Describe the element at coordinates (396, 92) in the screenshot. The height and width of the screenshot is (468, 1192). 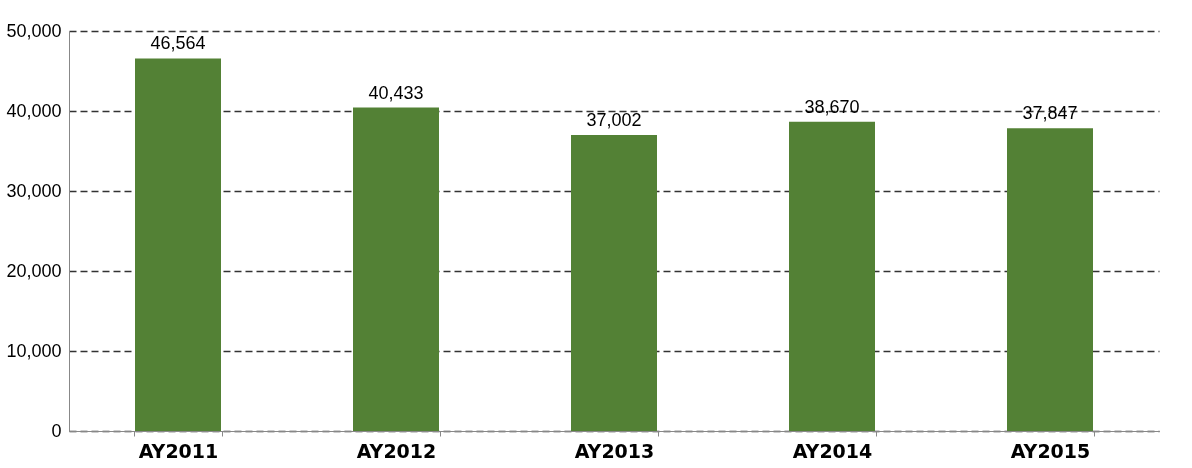
I see `data-label: 40,433` at that location.